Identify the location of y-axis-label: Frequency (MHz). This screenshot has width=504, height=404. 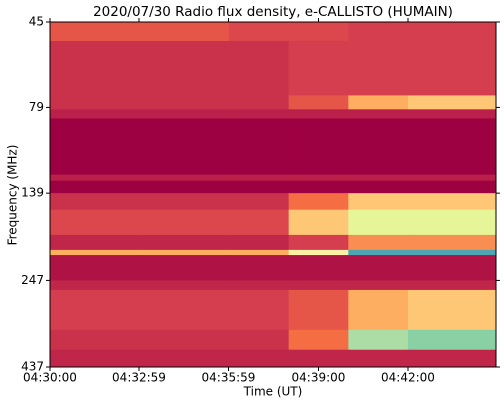
(13, 195).